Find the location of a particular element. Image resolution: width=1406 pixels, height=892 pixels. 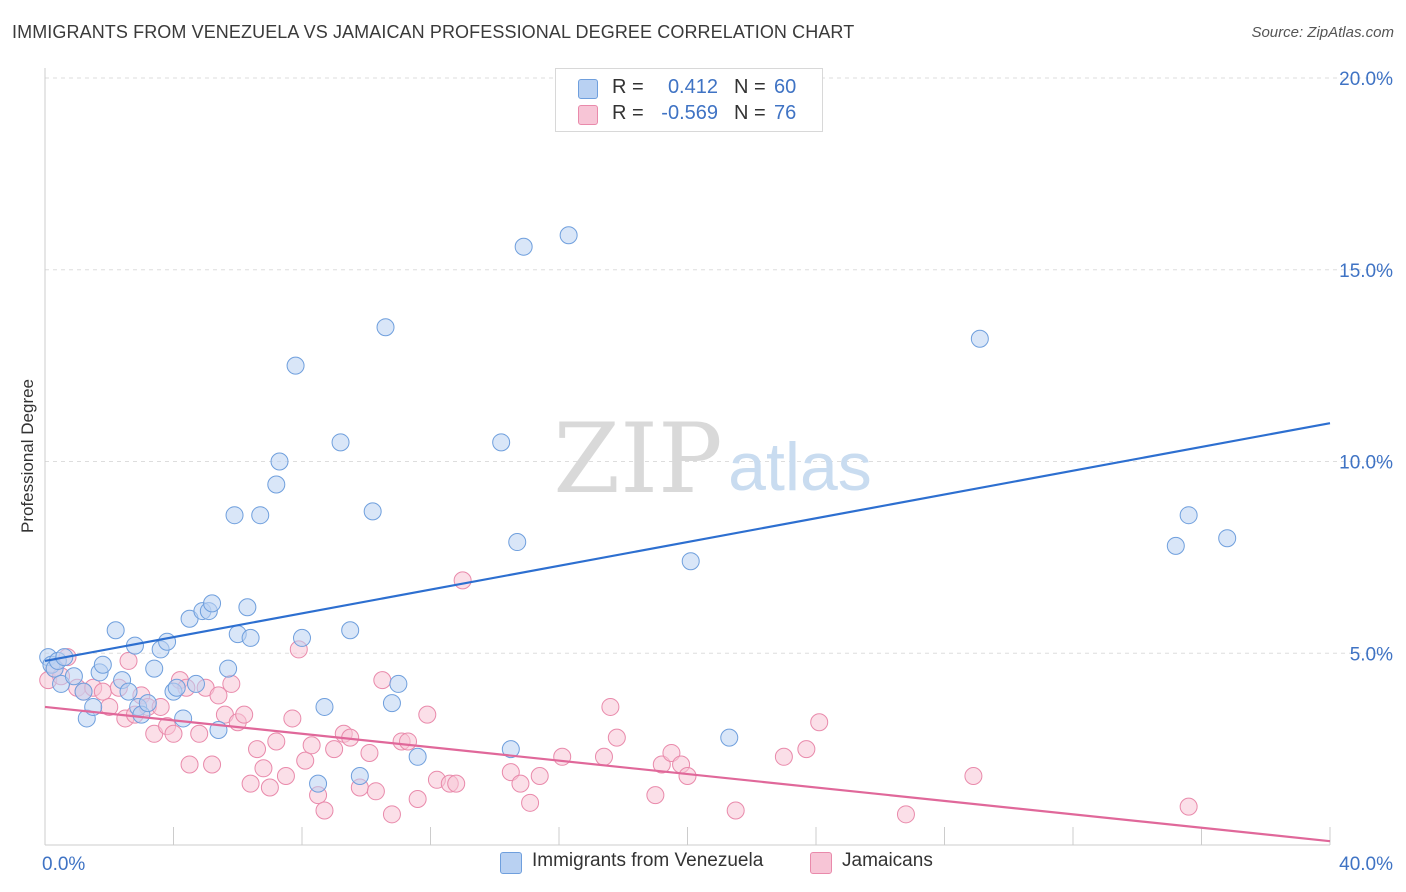

source-credit: Source: ZipAtlas.com is located at coordinates (1322, 32).